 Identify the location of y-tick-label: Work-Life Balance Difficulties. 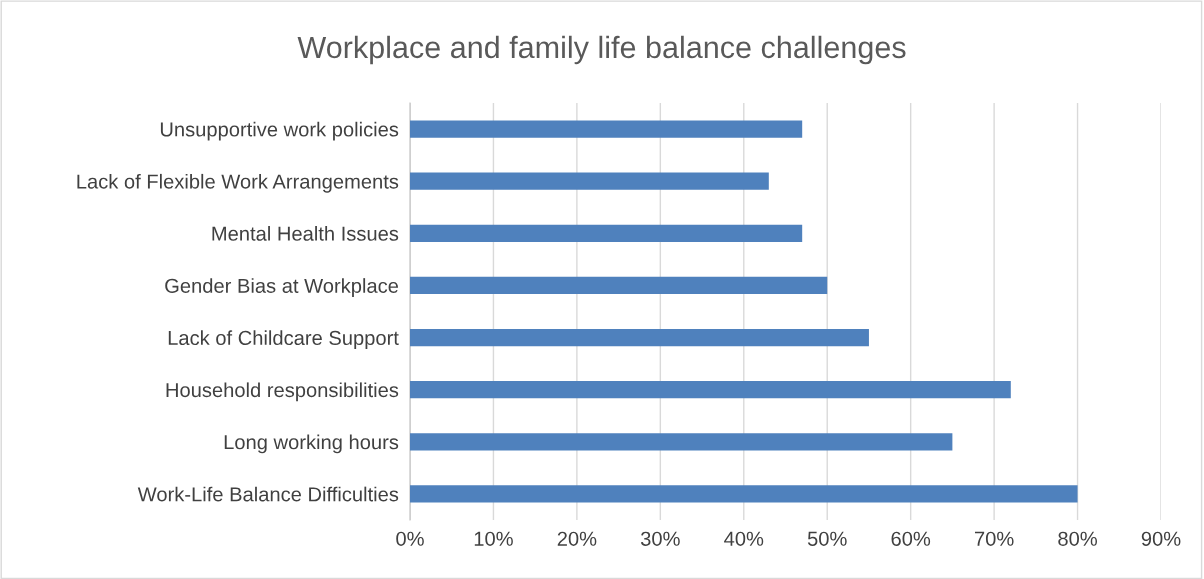
(268, 494).